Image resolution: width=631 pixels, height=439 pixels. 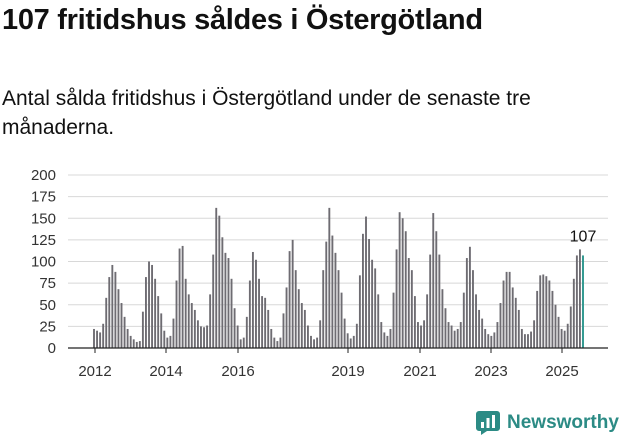 What do you see at coordinates (237, 371) in the screenshot?
I see `x-tick-label: 2016` at bounding box center [237, 371].